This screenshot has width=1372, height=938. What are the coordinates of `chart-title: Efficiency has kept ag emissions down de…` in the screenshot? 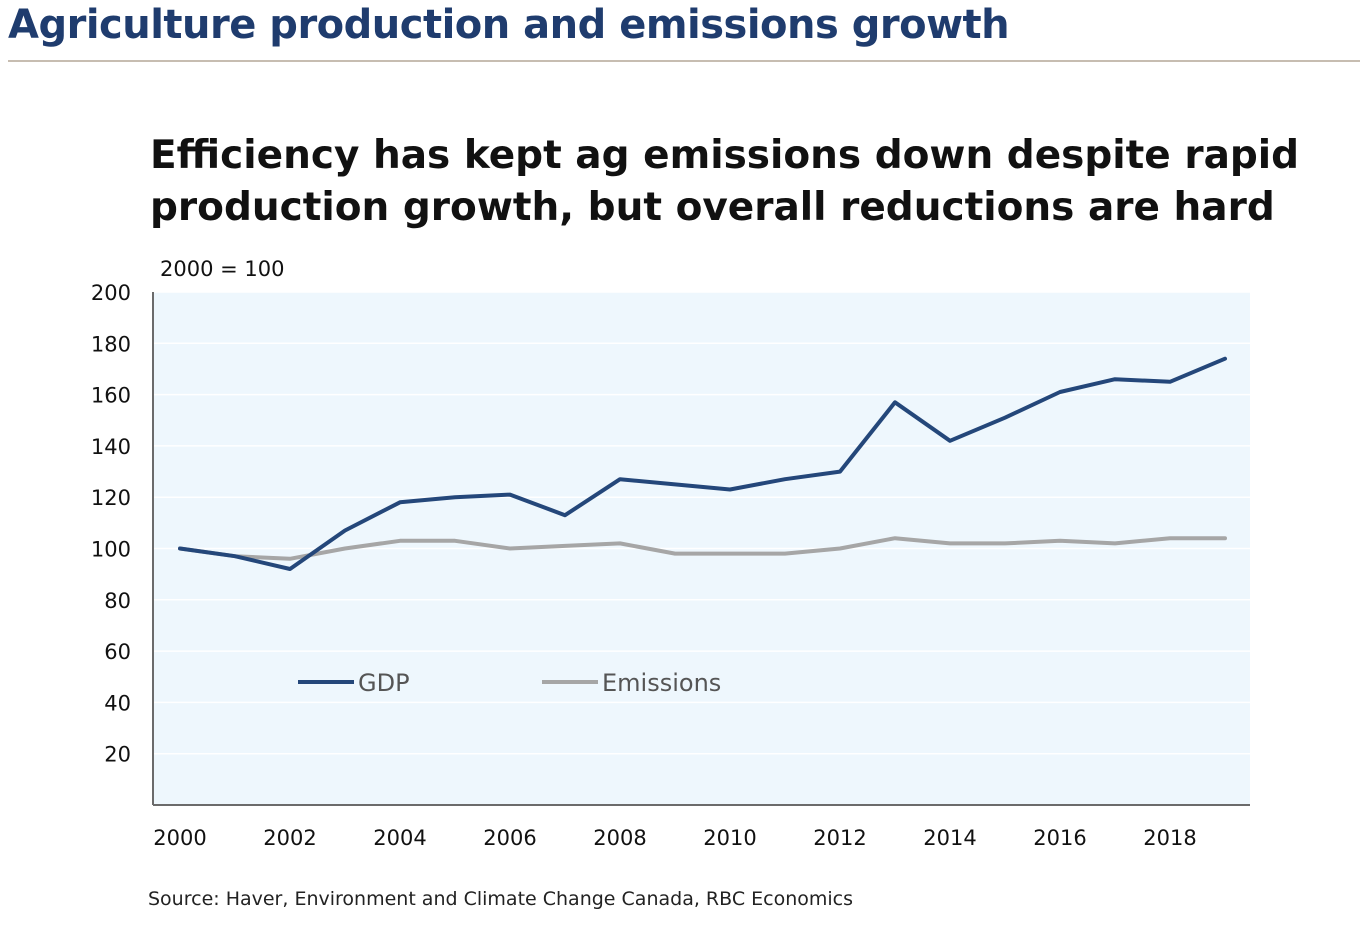 It's located at (725, 181).